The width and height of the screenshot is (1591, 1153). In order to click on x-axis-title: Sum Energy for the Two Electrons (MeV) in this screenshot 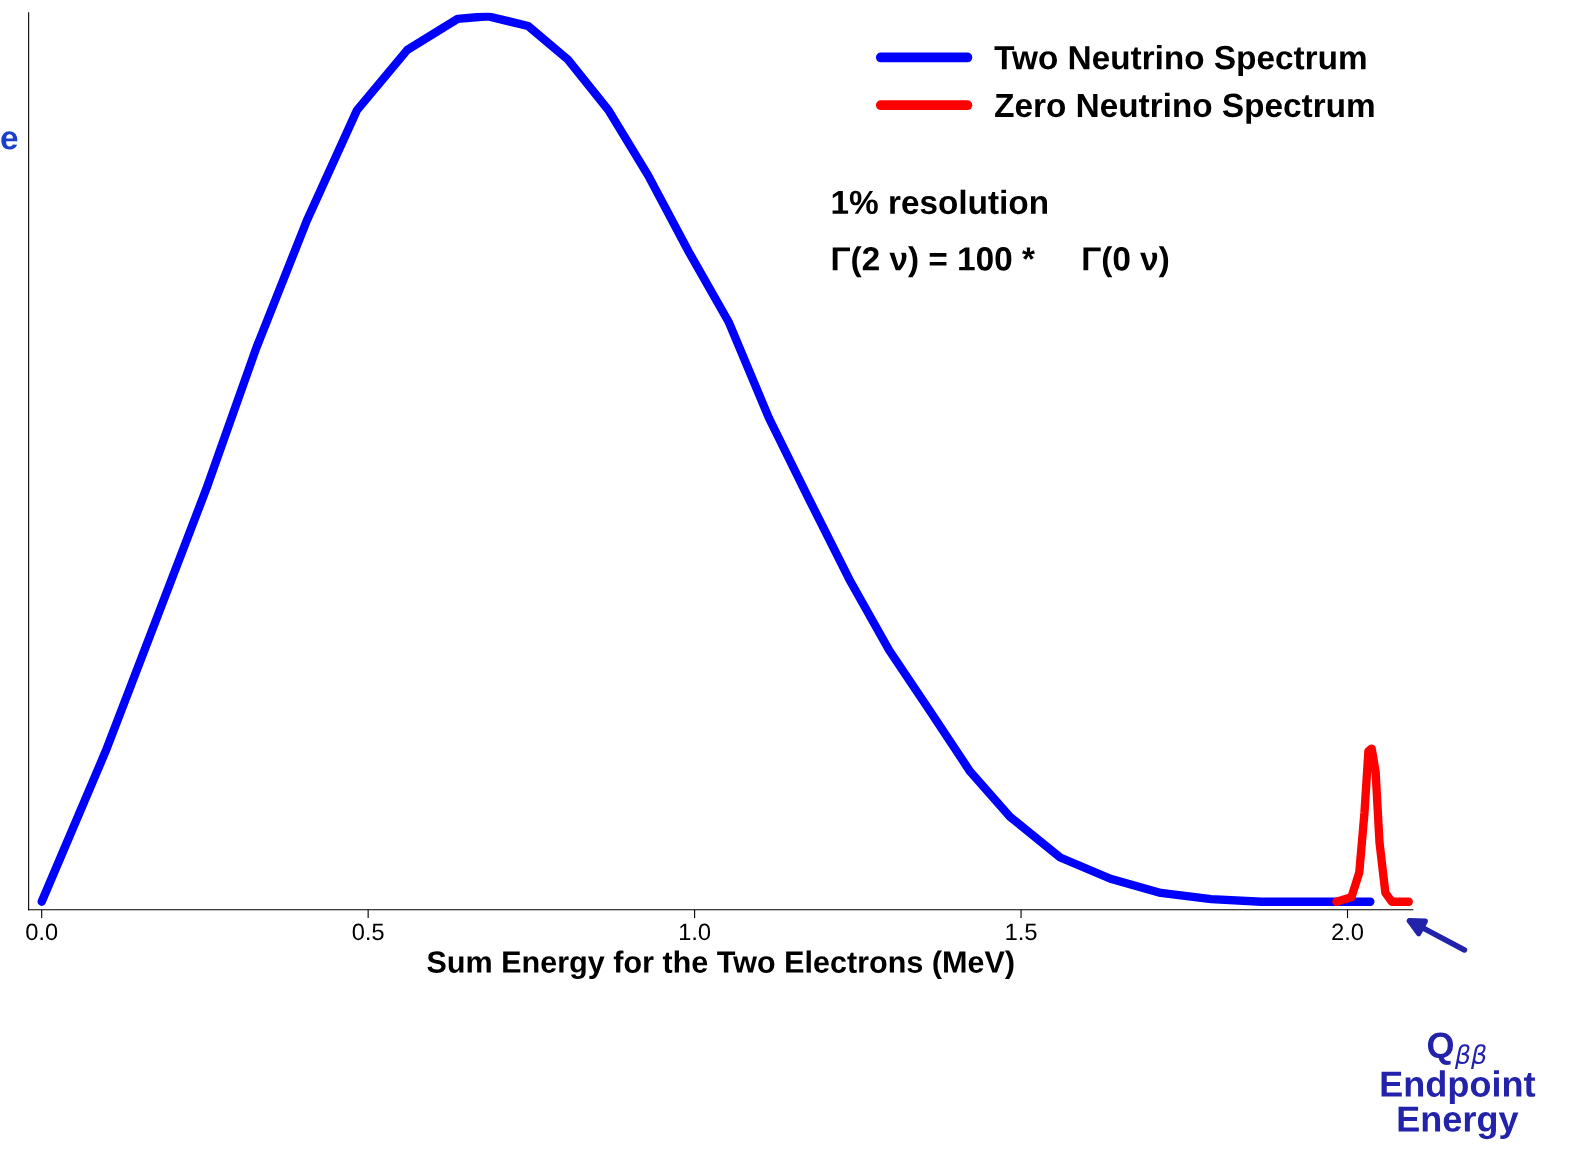, I will do `click(720, 965)`.